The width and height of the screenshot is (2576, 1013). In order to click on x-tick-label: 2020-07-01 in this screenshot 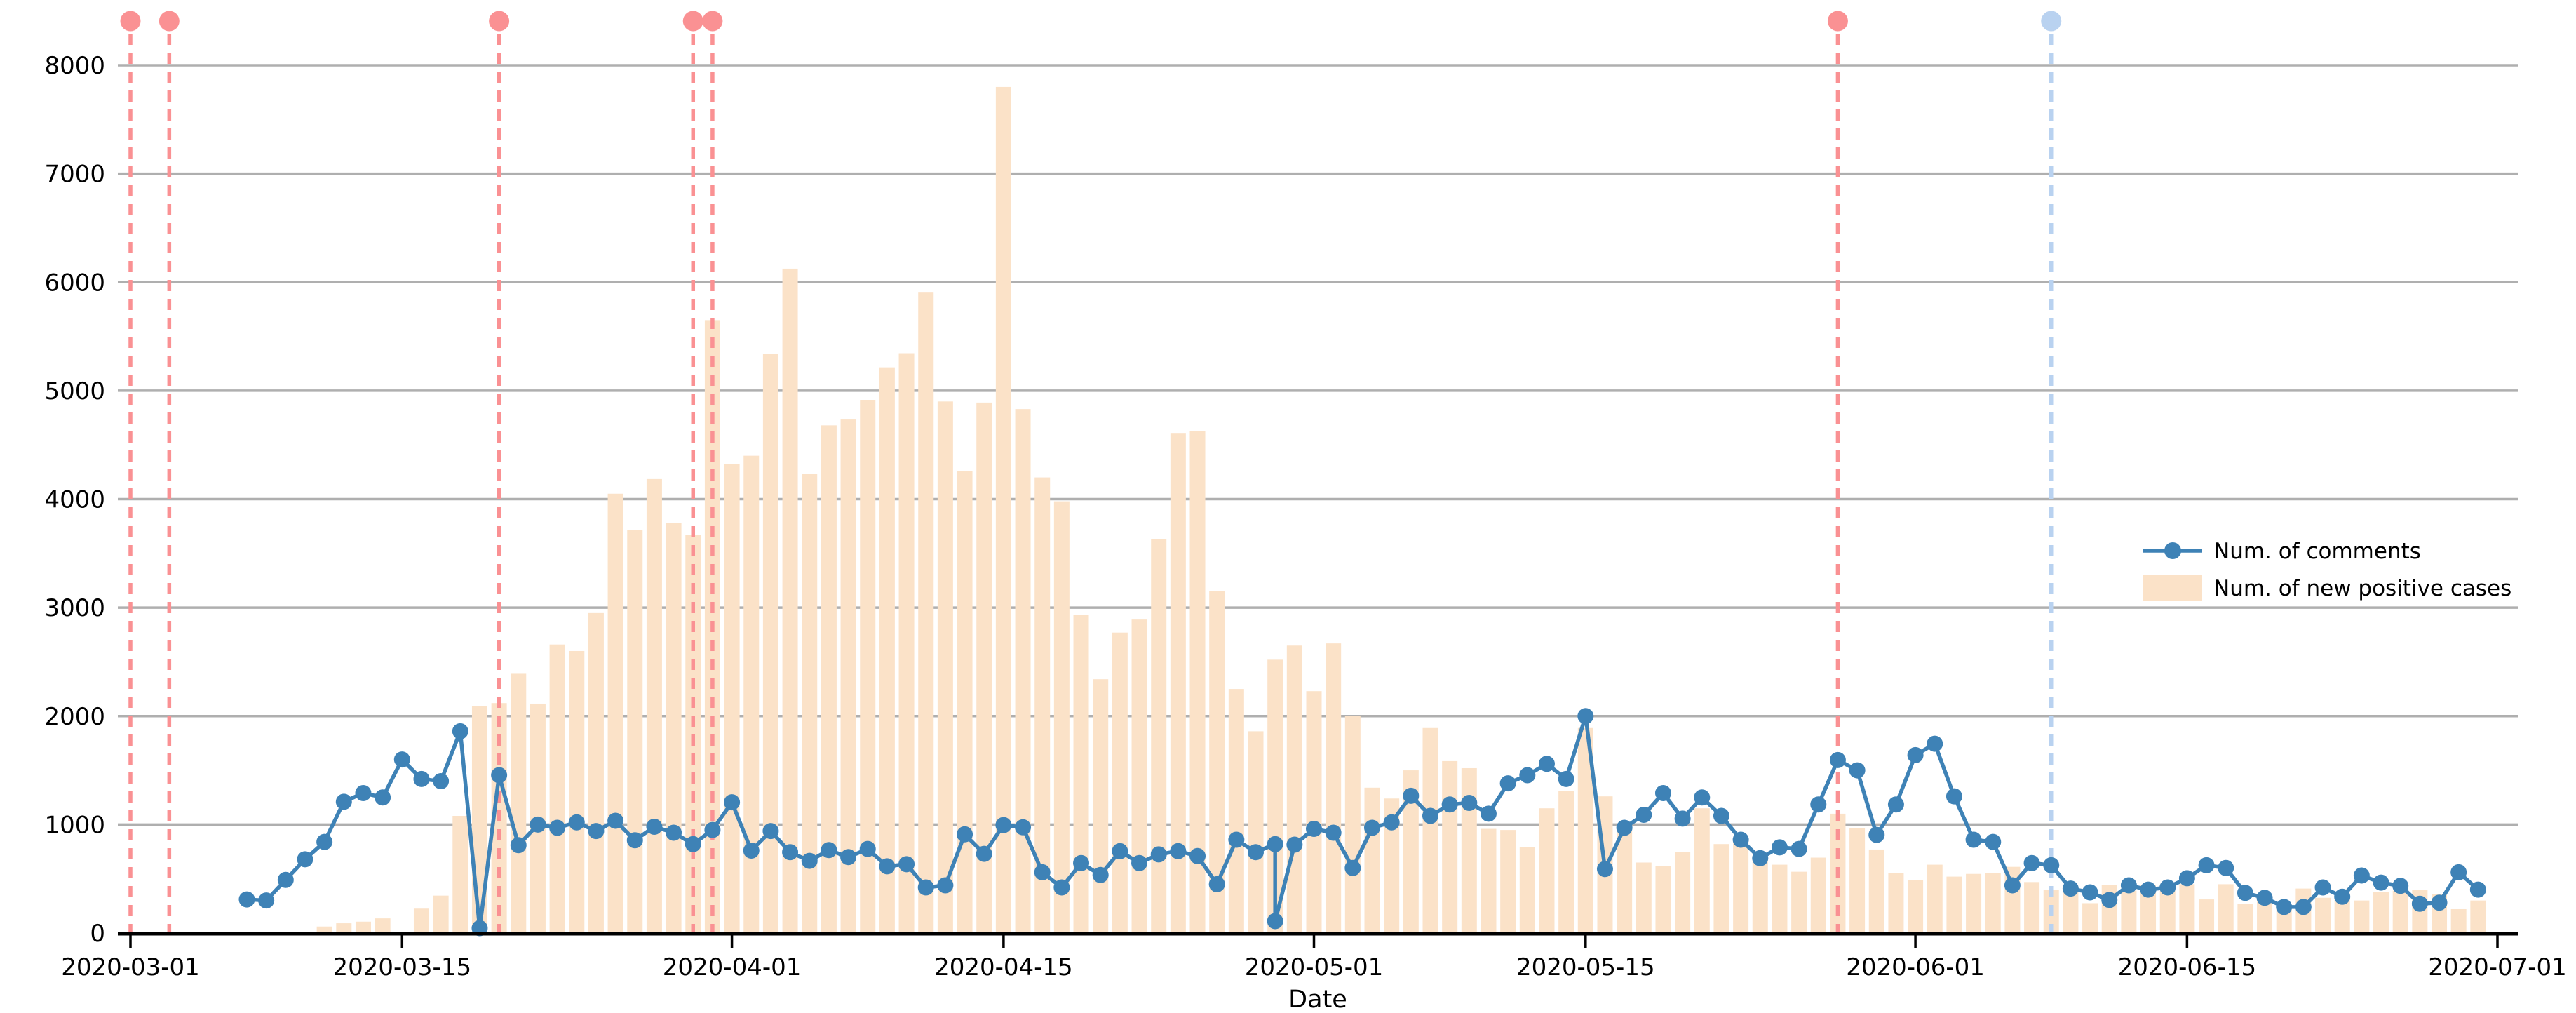, I will do `click(2497, 967)`.